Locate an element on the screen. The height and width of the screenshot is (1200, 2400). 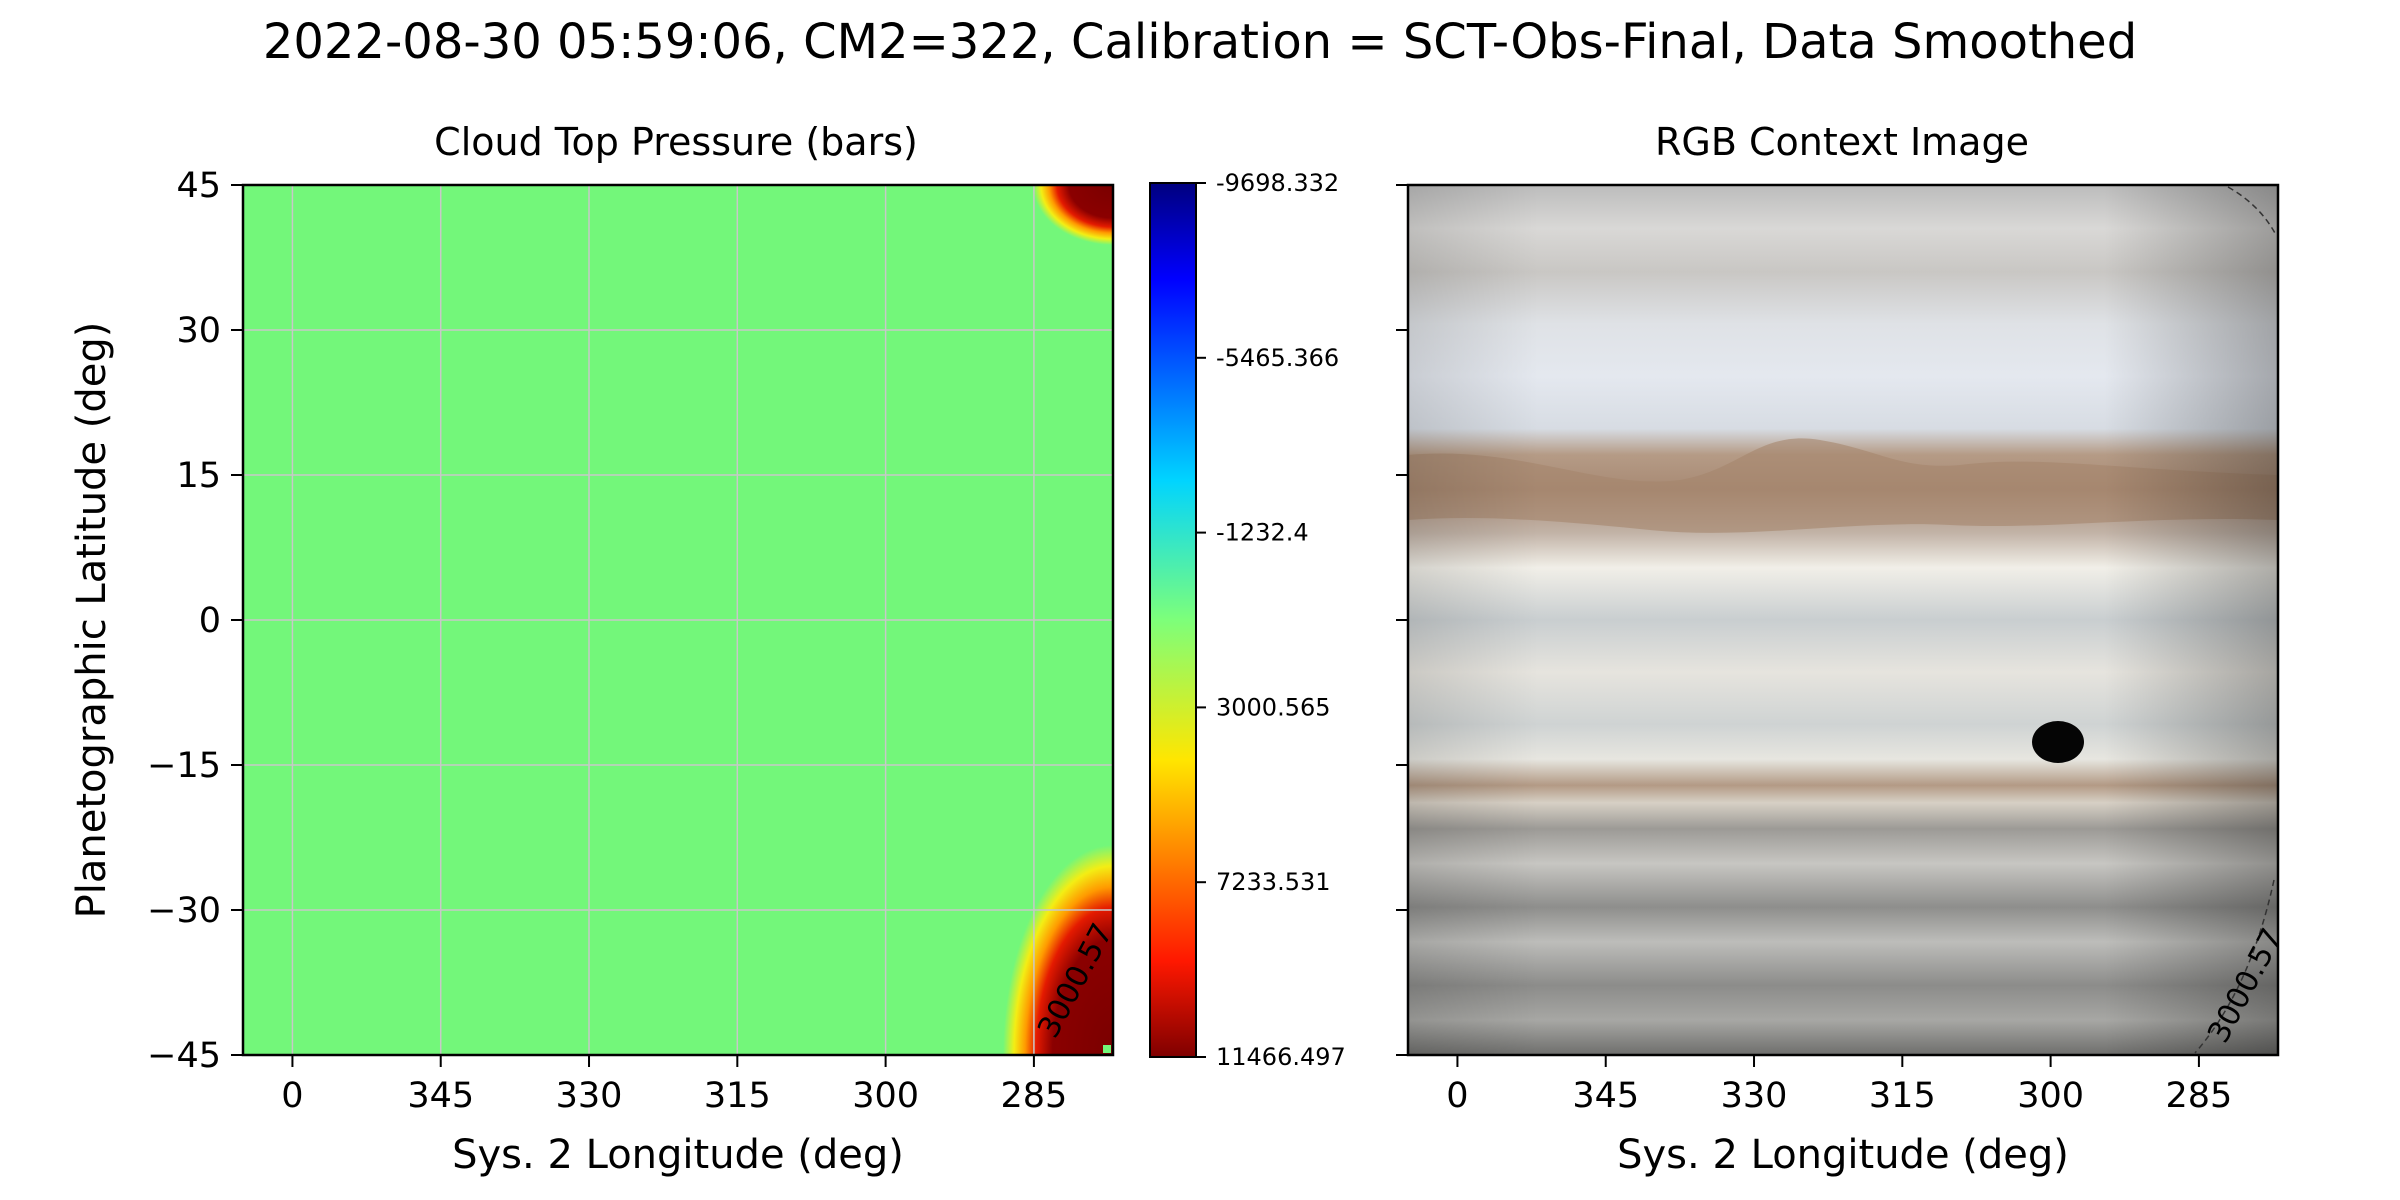
y-tick-label: 30 is located at coordinates (198, 331).